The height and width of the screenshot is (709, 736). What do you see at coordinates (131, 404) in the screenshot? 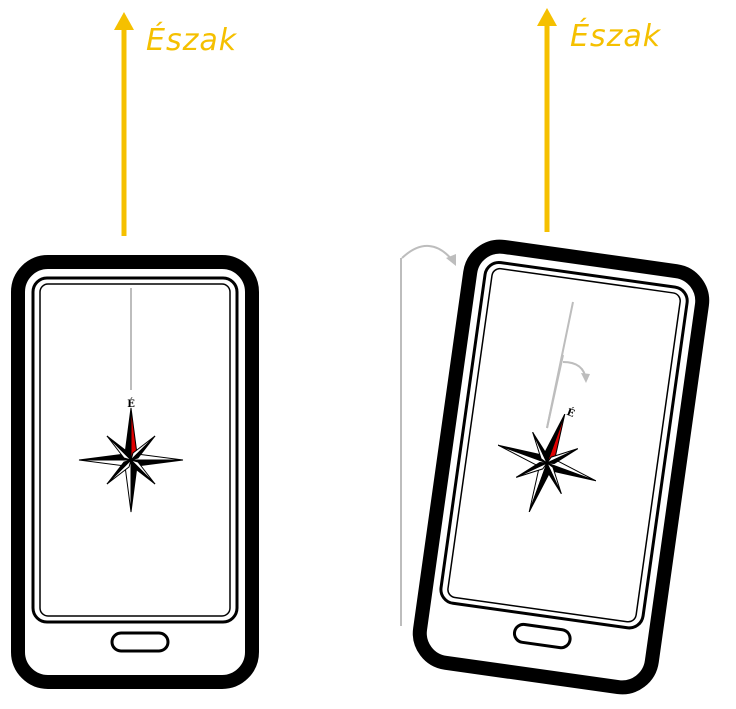
I see `compass-north-letter-left: É` at bounding box center [131, 404].